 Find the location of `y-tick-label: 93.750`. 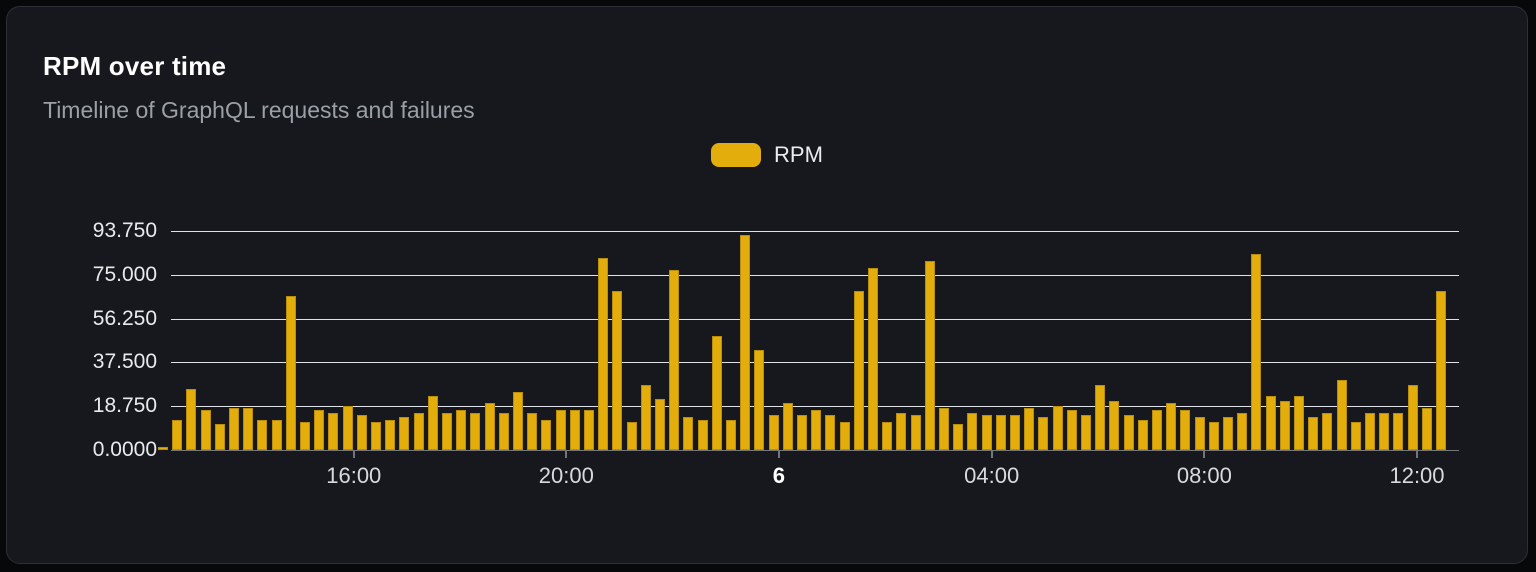

y-tick-label: 93.750 is located at coordinates (124, 230).